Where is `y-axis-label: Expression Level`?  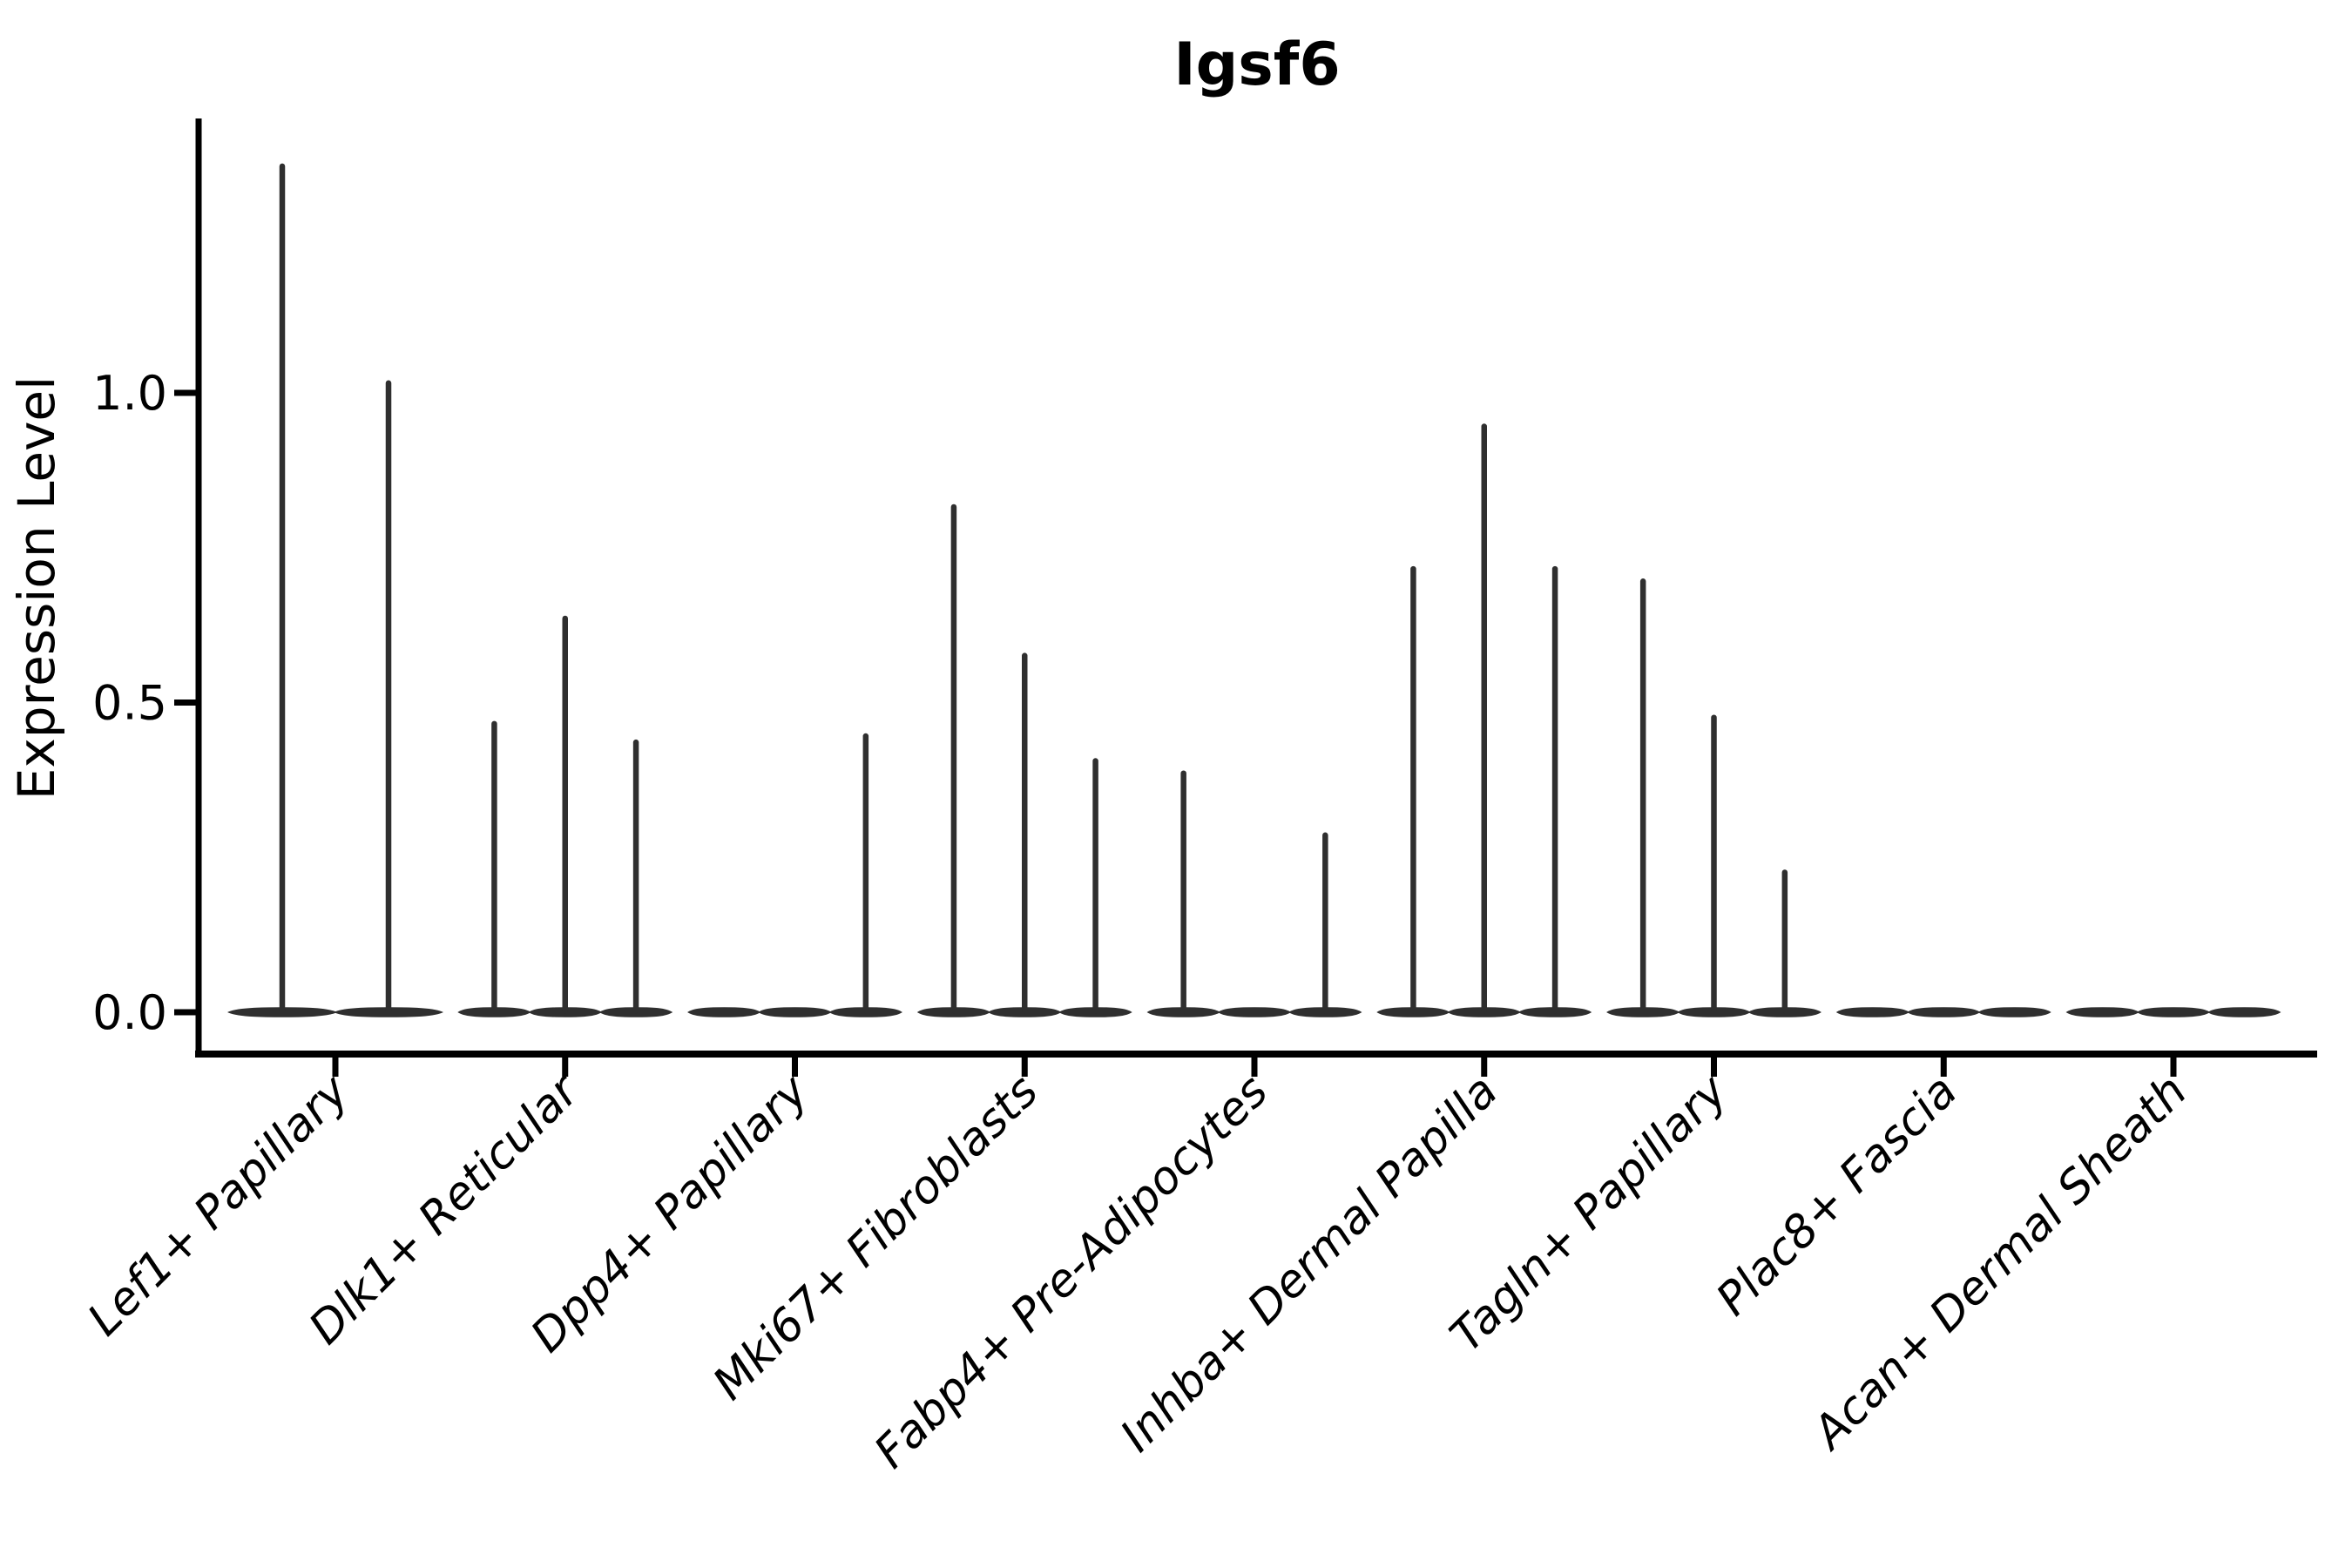 y-axis-label: Expression Level is located at coordinates (36, 588).